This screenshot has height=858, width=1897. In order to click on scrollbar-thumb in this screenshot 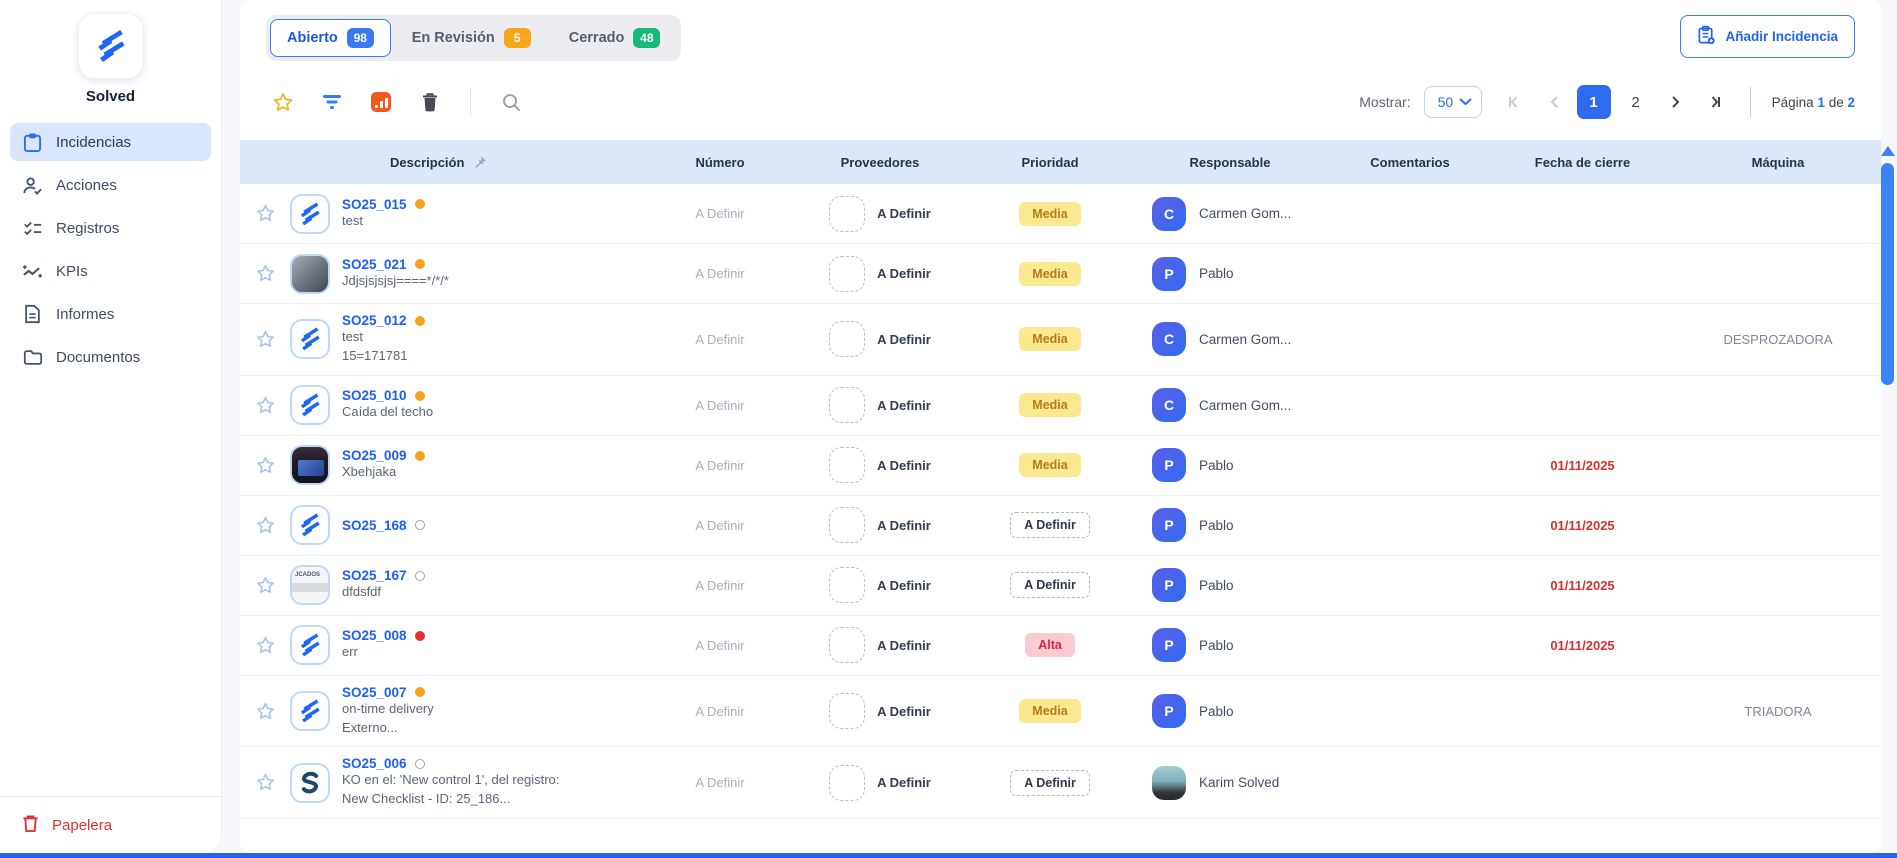, I will do `click(1887, 274)`.